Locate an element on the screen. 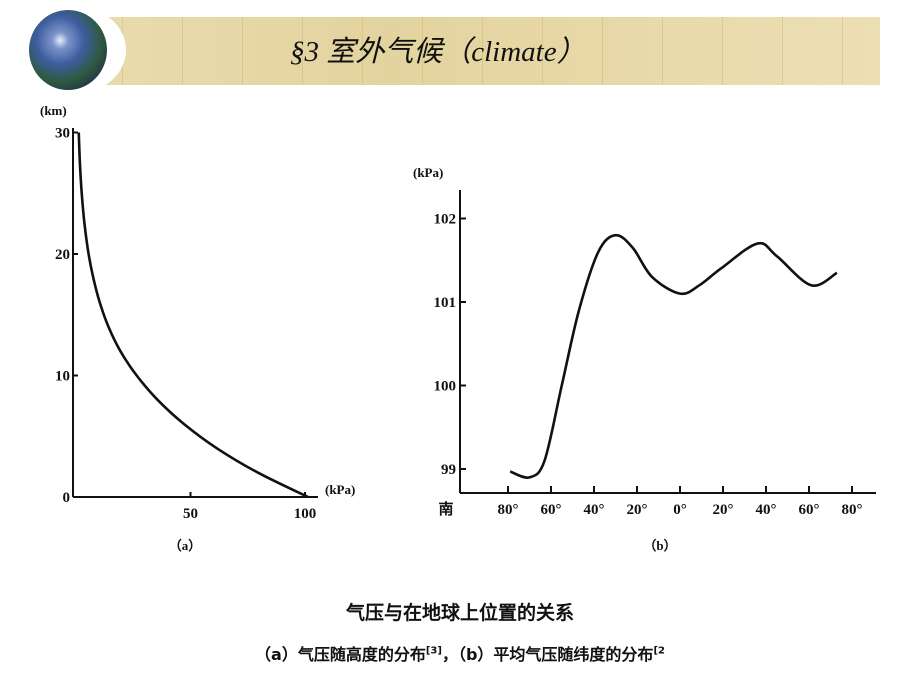  title-banner is located at coordinates (471, 51).